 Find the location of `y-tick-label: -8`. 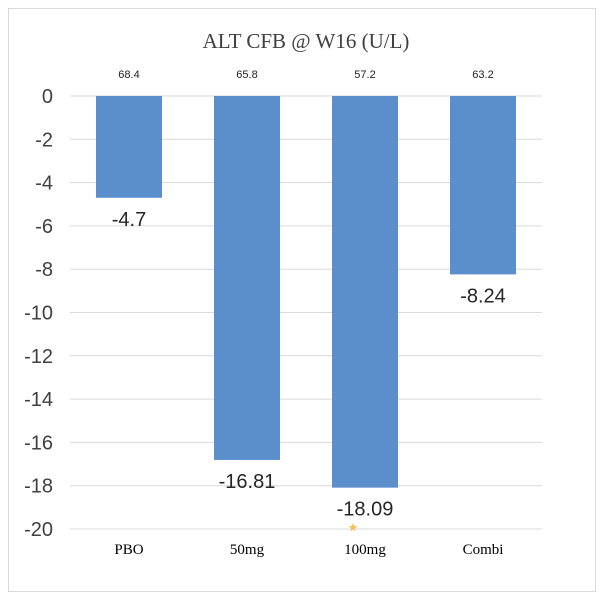

y-tick-label: -8 is located at coordinates (44, 270).